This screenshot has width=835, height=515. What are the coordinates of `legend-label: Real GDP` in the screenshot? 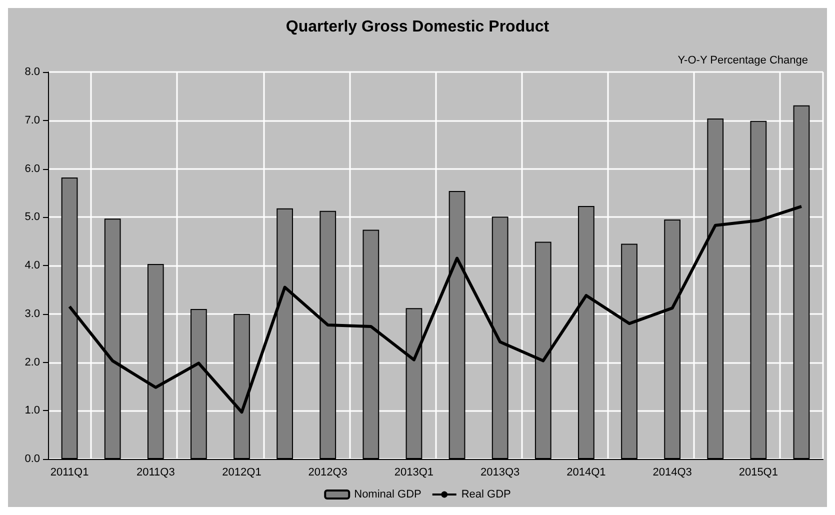 It's located at (486, 494).